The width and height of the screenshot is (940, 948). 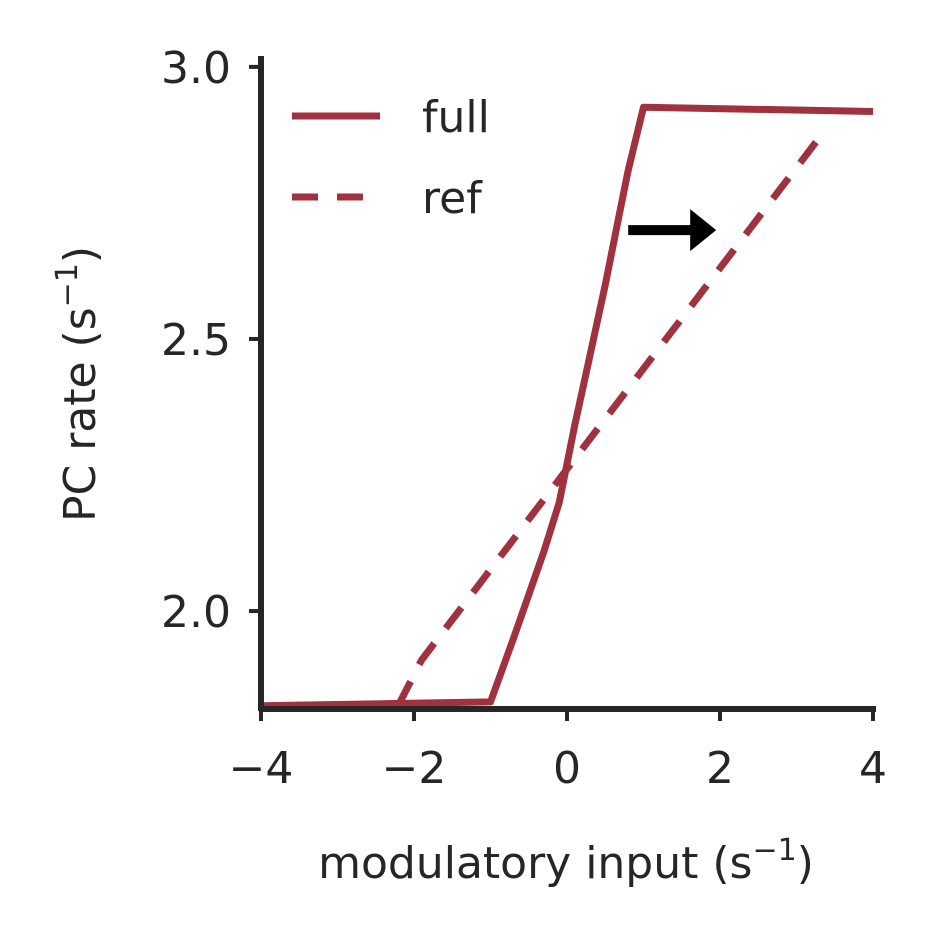 I want to click on y-tick-label: 2.0, so click(x=196, y=612).